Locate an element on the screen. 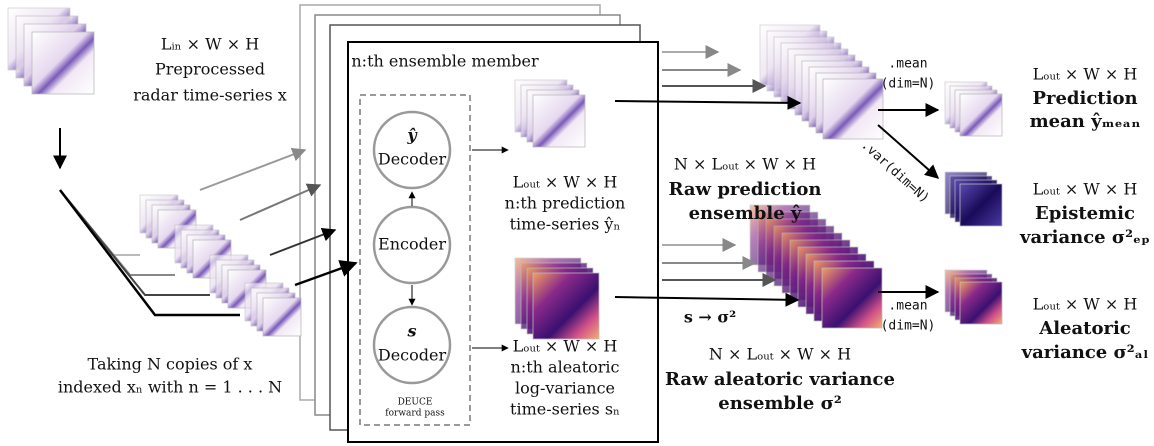 Image resolution: width=1154 pixels, height=446 pixels. label: Aleatoric is located at coordinates (1084, 328).